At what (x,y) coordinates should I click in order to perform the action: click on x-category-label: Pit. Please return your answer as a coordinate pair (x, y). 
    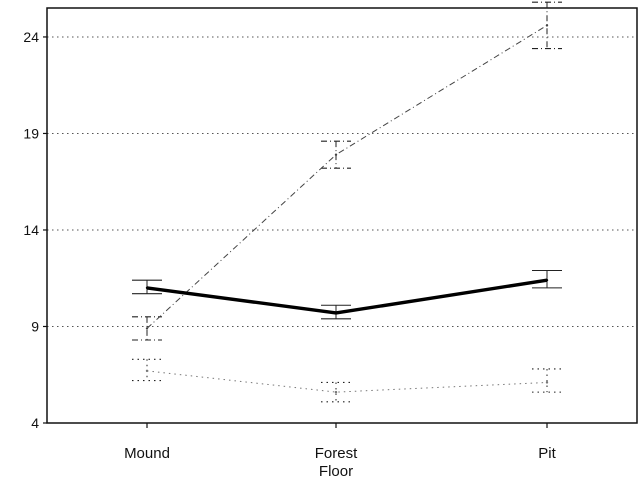
    Looking at the image, I should click on (547, 453).